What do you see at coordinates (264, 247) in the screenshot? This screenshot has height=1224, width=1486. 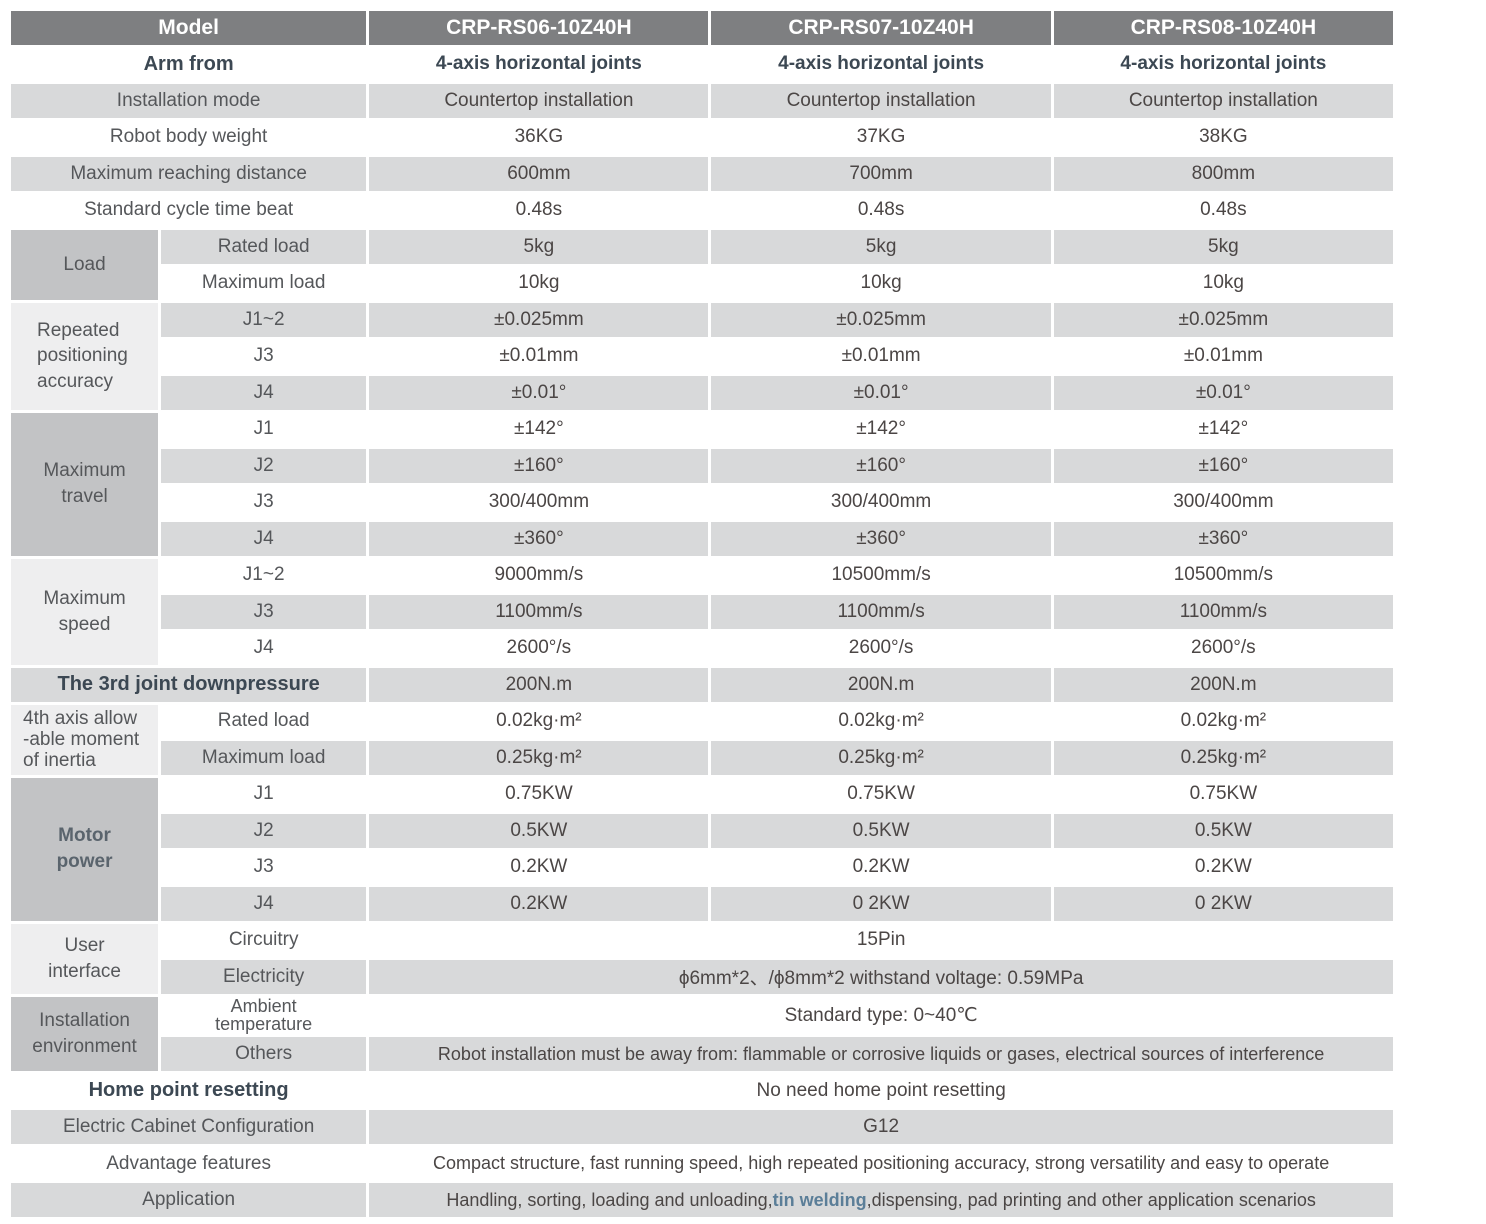 I see `load-rated-label: Rated load` at bounding box center [264, 247].